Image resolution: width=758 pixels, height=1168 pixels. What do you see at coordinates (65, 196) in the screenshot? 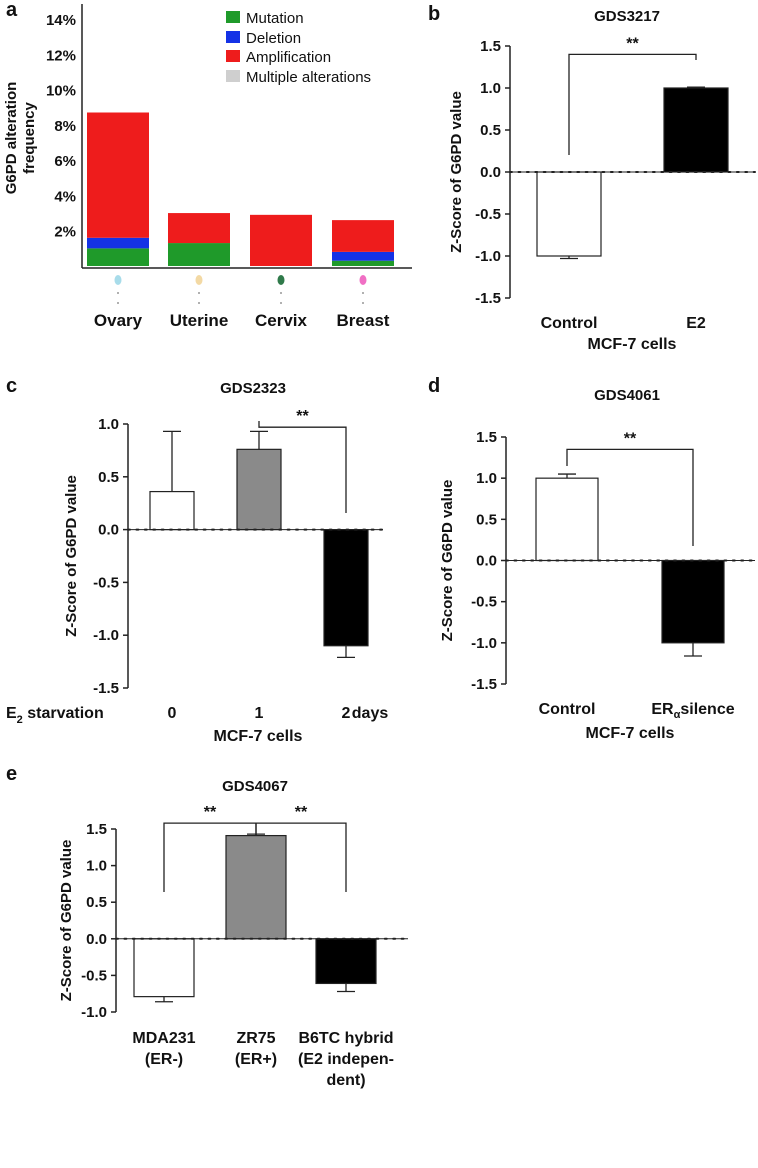
I see `panel-a-y-tick-label: 4%` at bounding box center [65, 196].